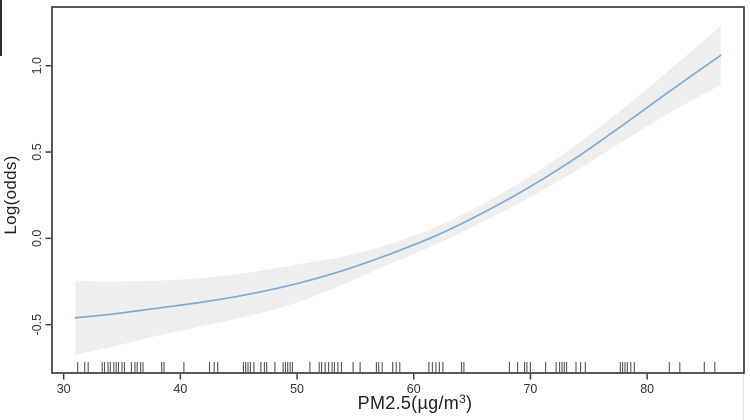  Describe the element at coordinates (743, 396) in the screenshot. I see `right-edge-faint-line` at that location.